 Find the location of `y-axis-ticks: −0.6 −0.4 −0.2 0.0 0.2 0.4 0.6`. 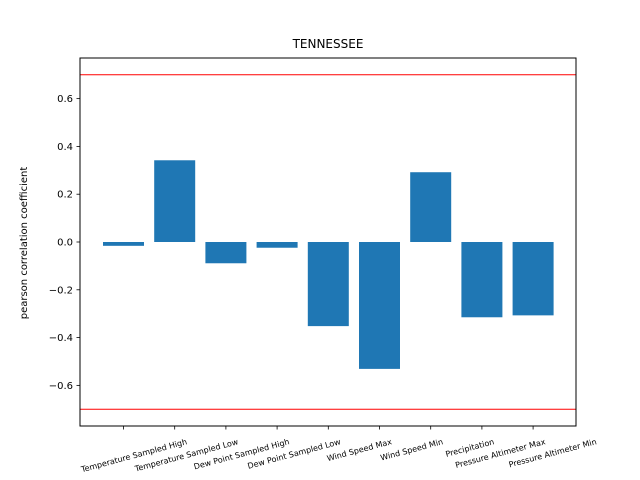

y-axis-ticks: −0.6 −0.4 −0.2 0.0 0.2 0.4 0.6 is located at coordinates (64, 243).